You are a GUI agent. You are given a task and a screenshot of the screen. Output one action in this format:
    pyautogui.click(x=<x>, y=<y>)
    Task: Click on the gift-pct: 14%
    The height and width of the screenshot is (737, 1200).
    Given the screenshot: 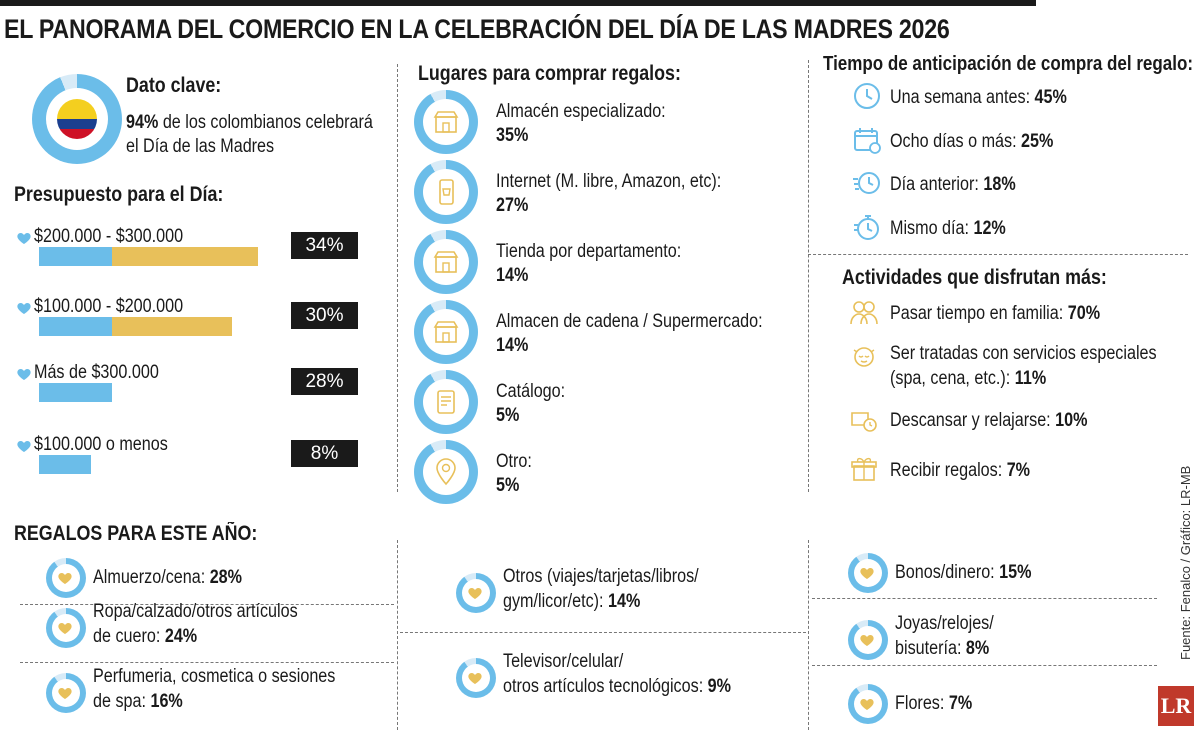 What is the action you would take?
    pyautogui.click(x=624, y=601)
    